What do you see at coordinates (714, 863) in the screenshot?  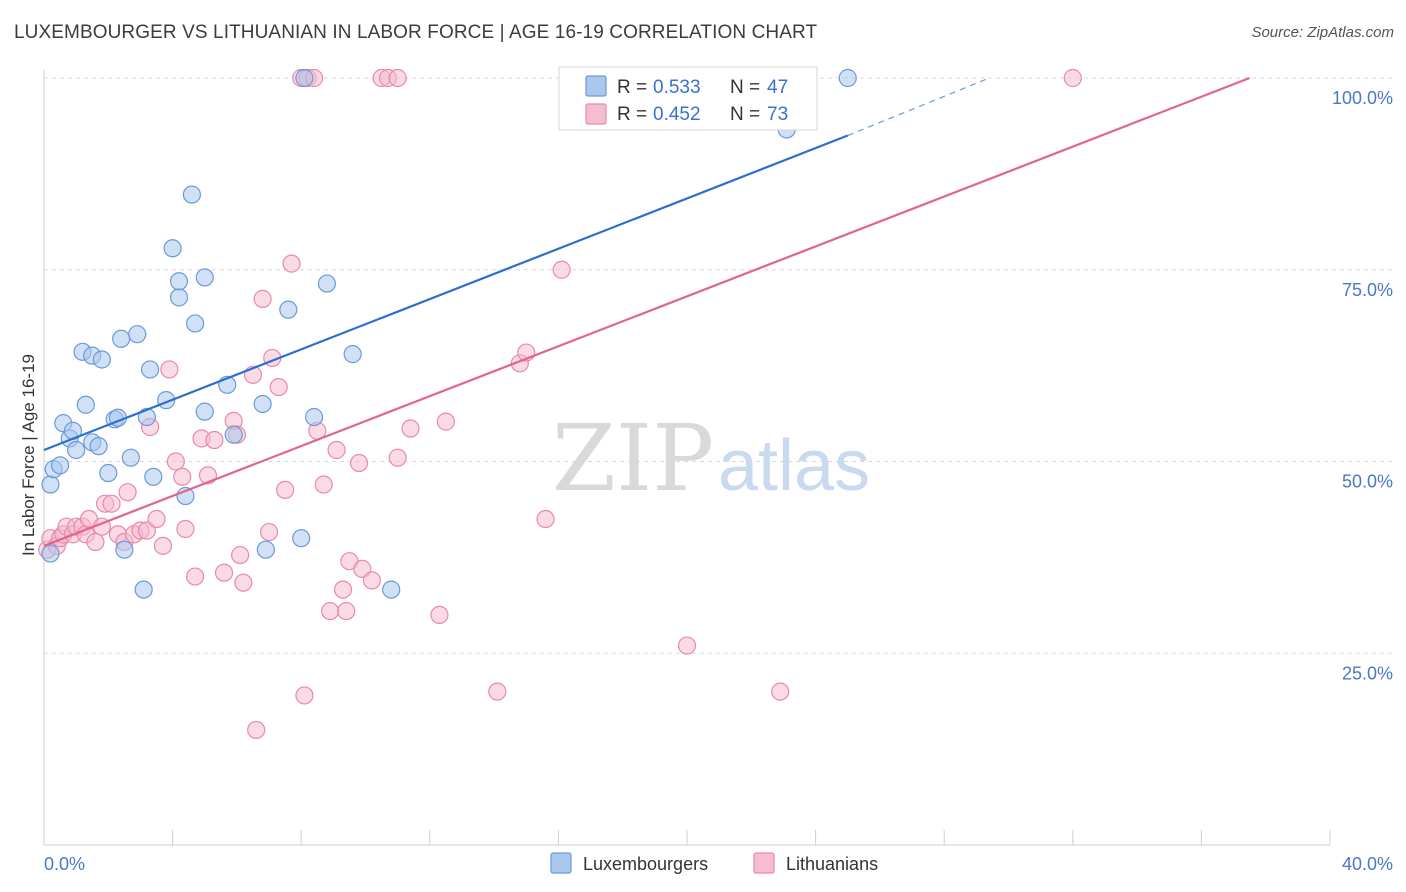 I see `series-legend: Luxembourgers Lithuanians` at bounding box center [714, 863].